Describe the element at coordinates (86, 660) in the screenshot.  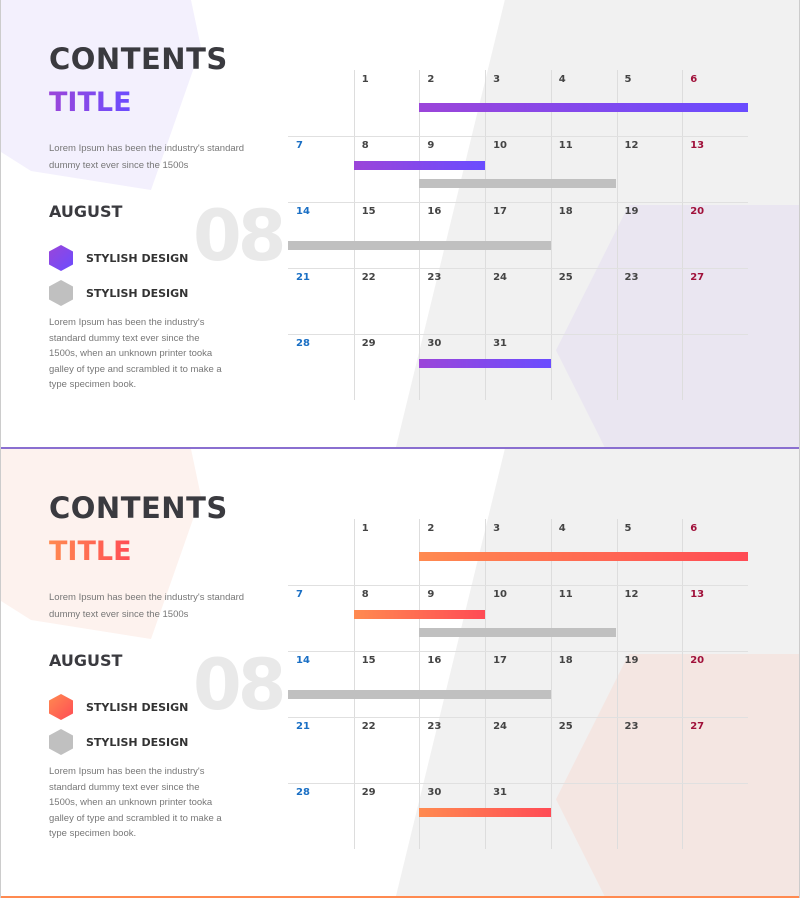
I see `month-label: AUGUST` at that location.